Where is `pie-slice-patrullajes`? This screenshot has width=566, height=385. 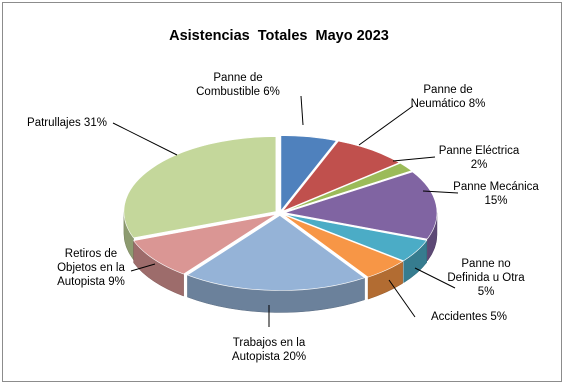 pie-slice-patrullajes is located at coordinates (200, 187).